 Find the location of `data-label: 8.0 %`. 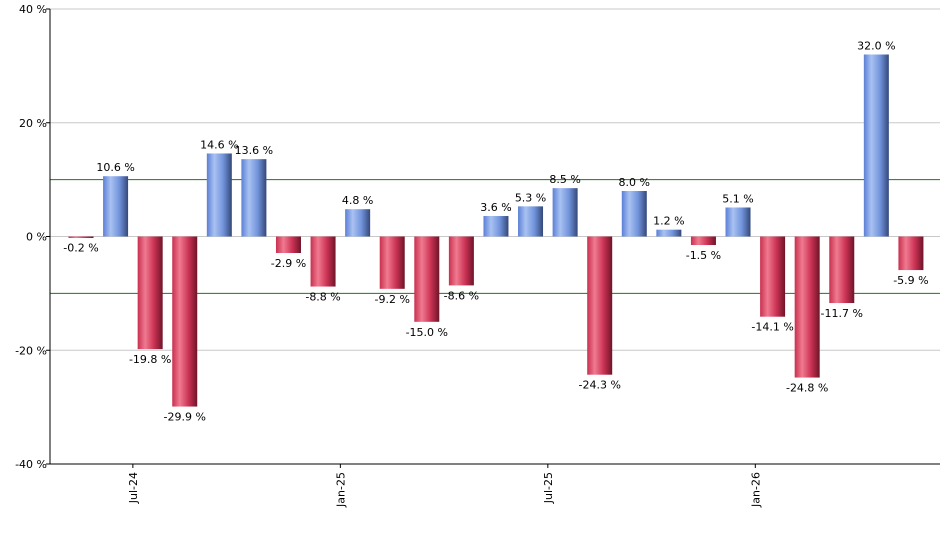

data-label: 8.0 % is located at coordinates (634, 182).